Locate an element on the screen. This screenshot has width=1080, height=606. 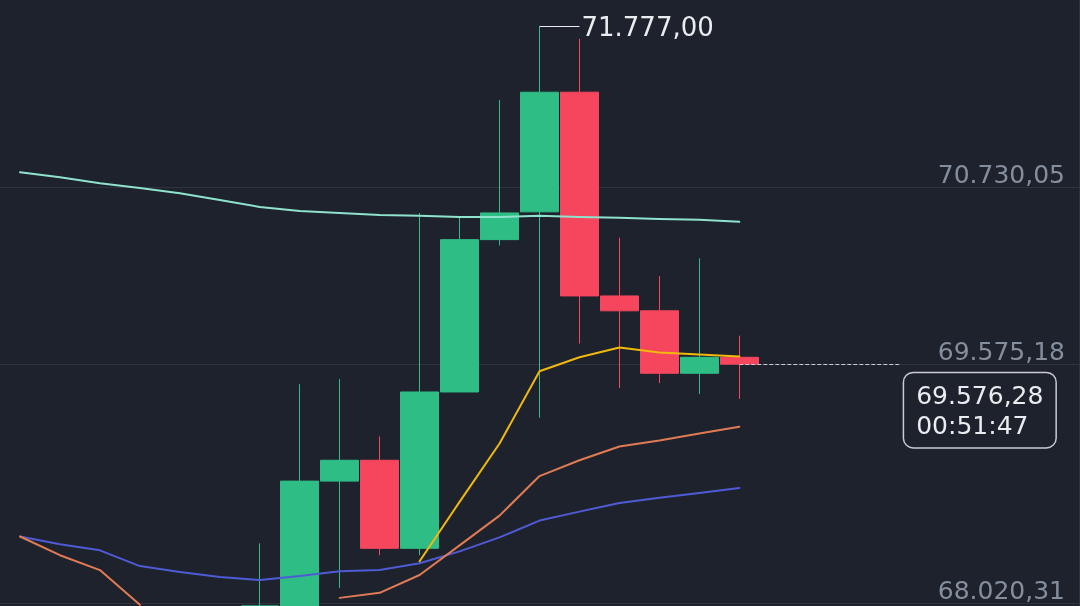
y-tick-label: 68.020,31 is located at coordinates (1001, 590).